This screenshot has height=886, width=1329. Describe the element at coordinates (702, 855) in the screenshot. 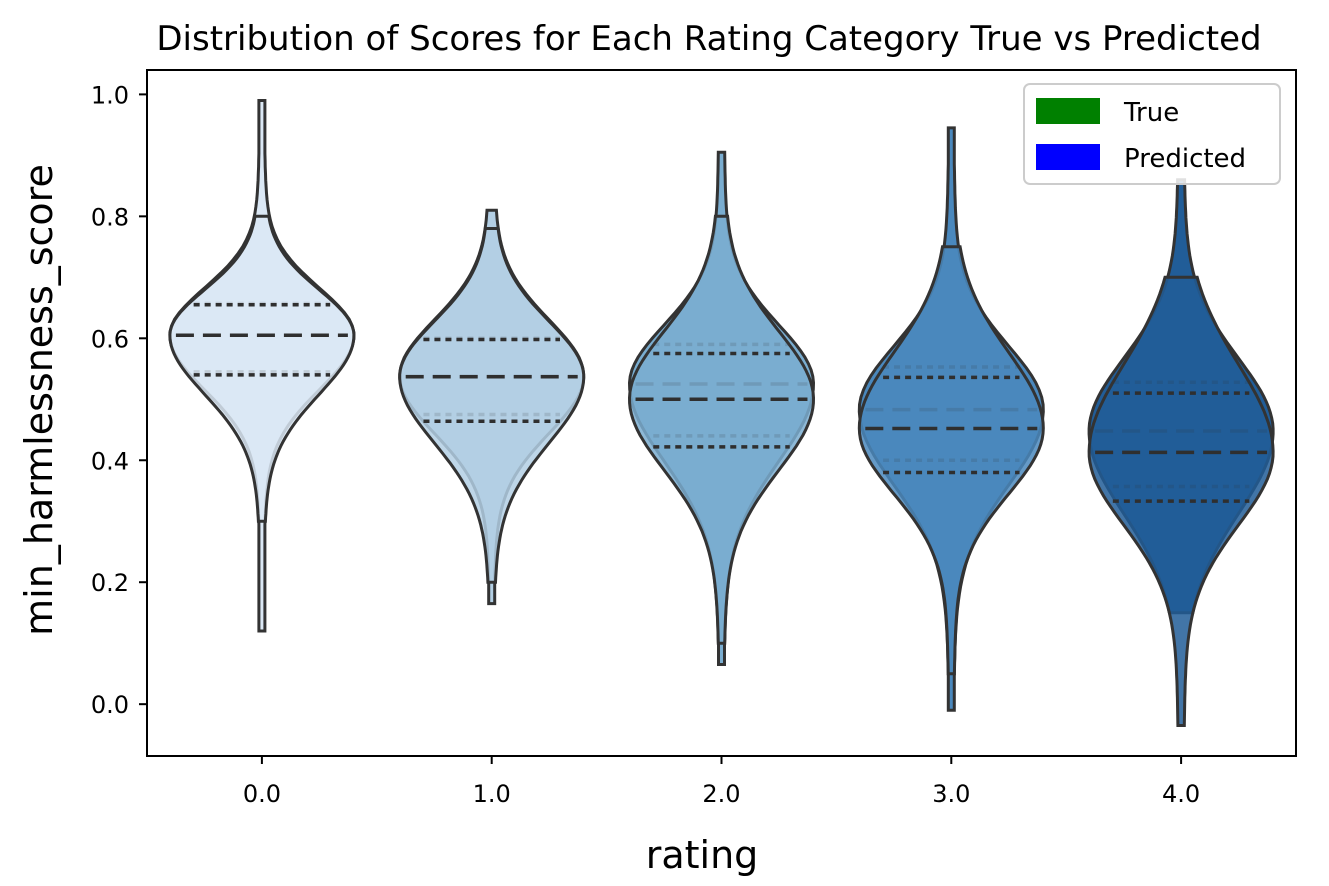

I see `x-axis-label: rating` at that location.